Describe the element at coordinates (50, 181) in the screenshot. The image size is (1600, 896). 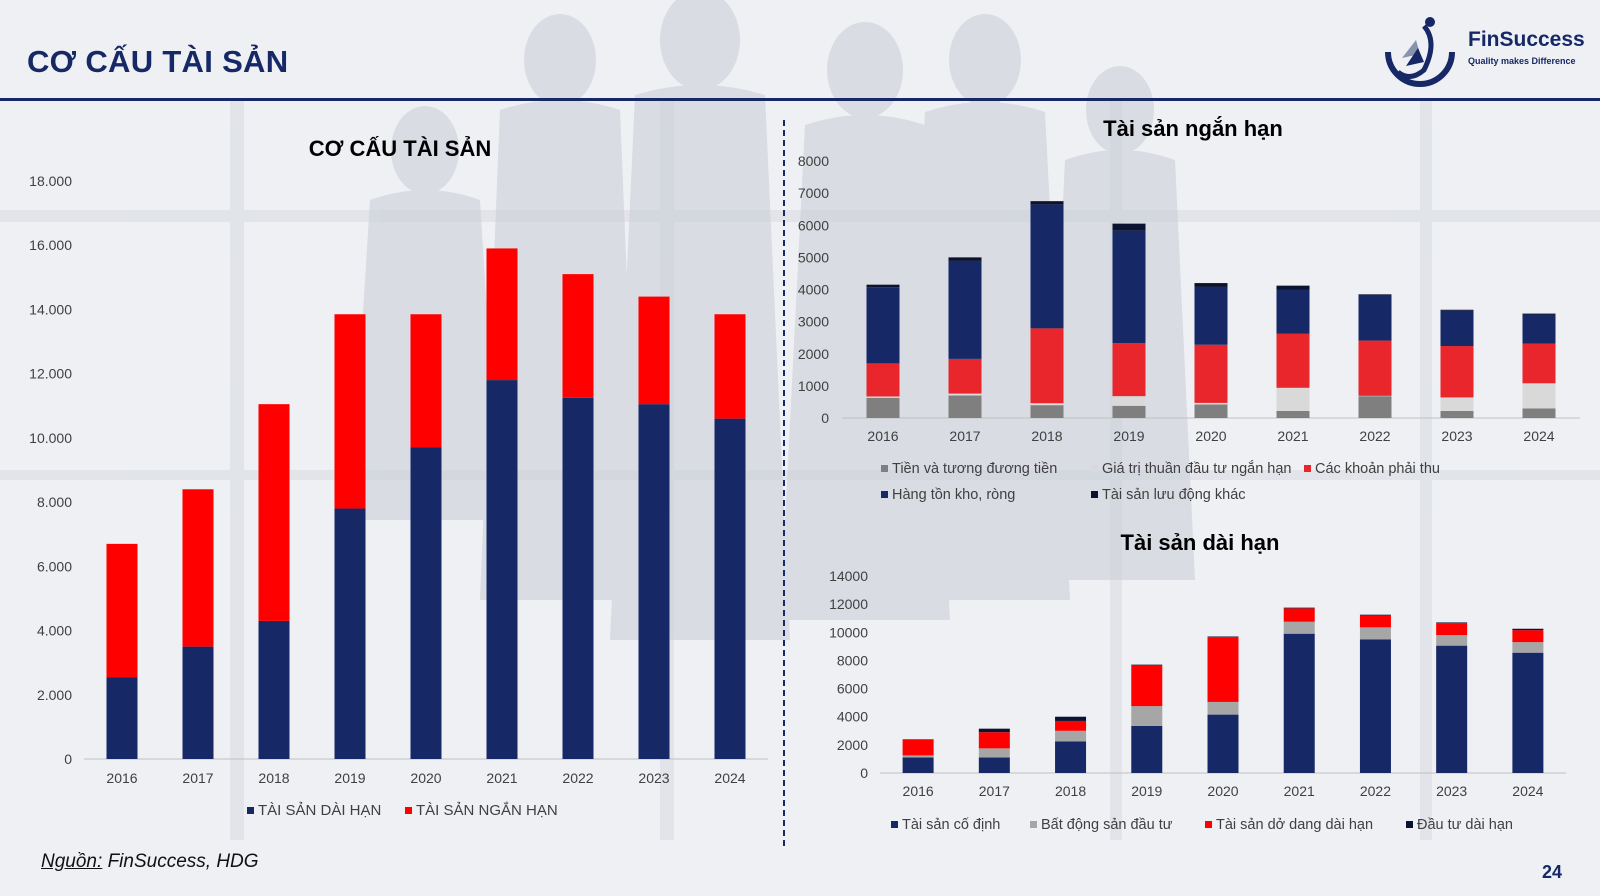
I see `y-tick-label: 18.000` at that location.